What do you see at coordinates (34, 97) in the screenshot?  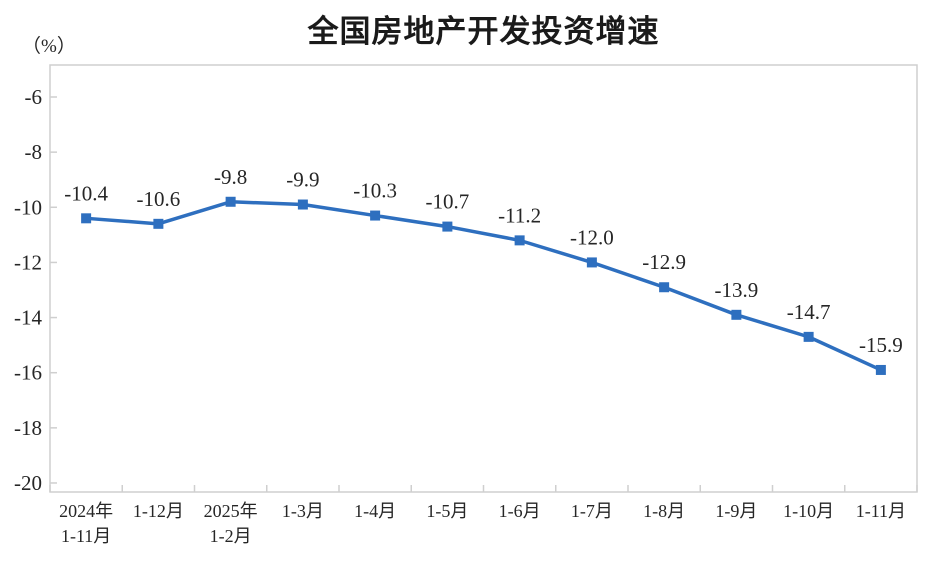 I see `y-tick-label: -6` at bounding box center [34, 97].